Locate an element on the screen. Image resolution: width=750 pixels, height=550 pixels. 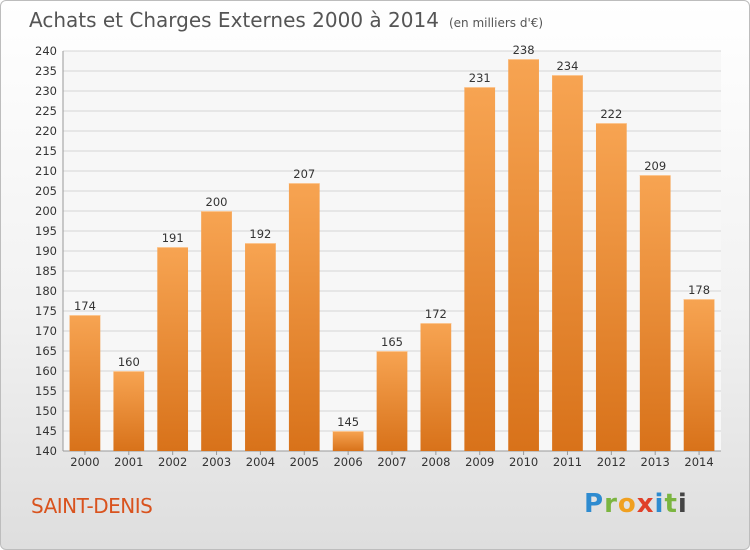
x-tick-label: 2004 is located at coordinates (260, 462).